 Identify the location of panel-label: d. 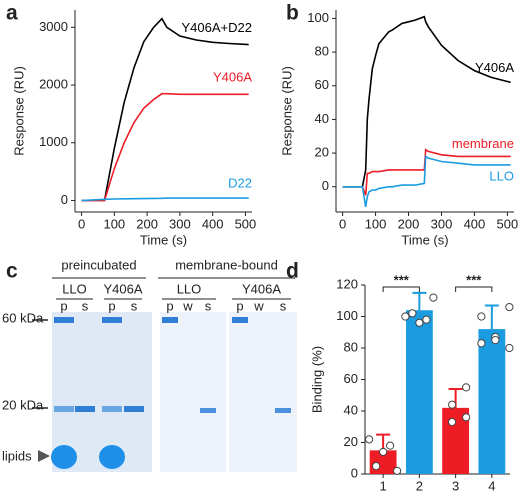
(292, 271).